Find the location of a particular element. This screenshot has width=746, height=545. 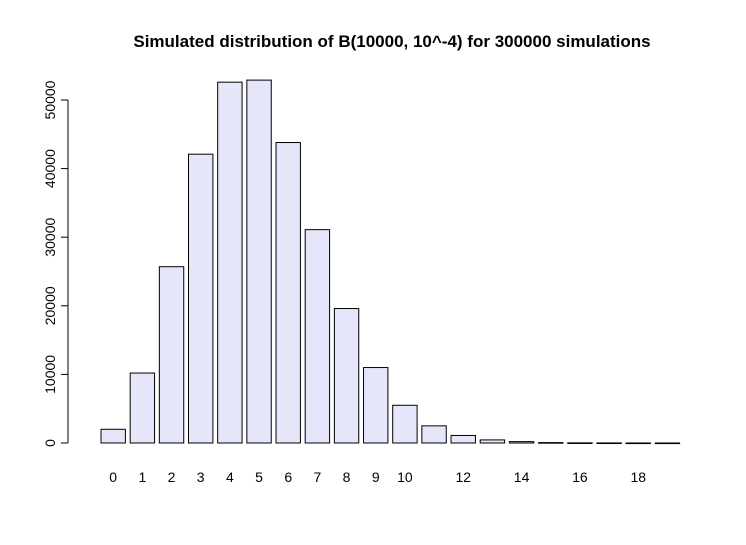

y-tick-label: 40000 is located at coordinates (50, 168).